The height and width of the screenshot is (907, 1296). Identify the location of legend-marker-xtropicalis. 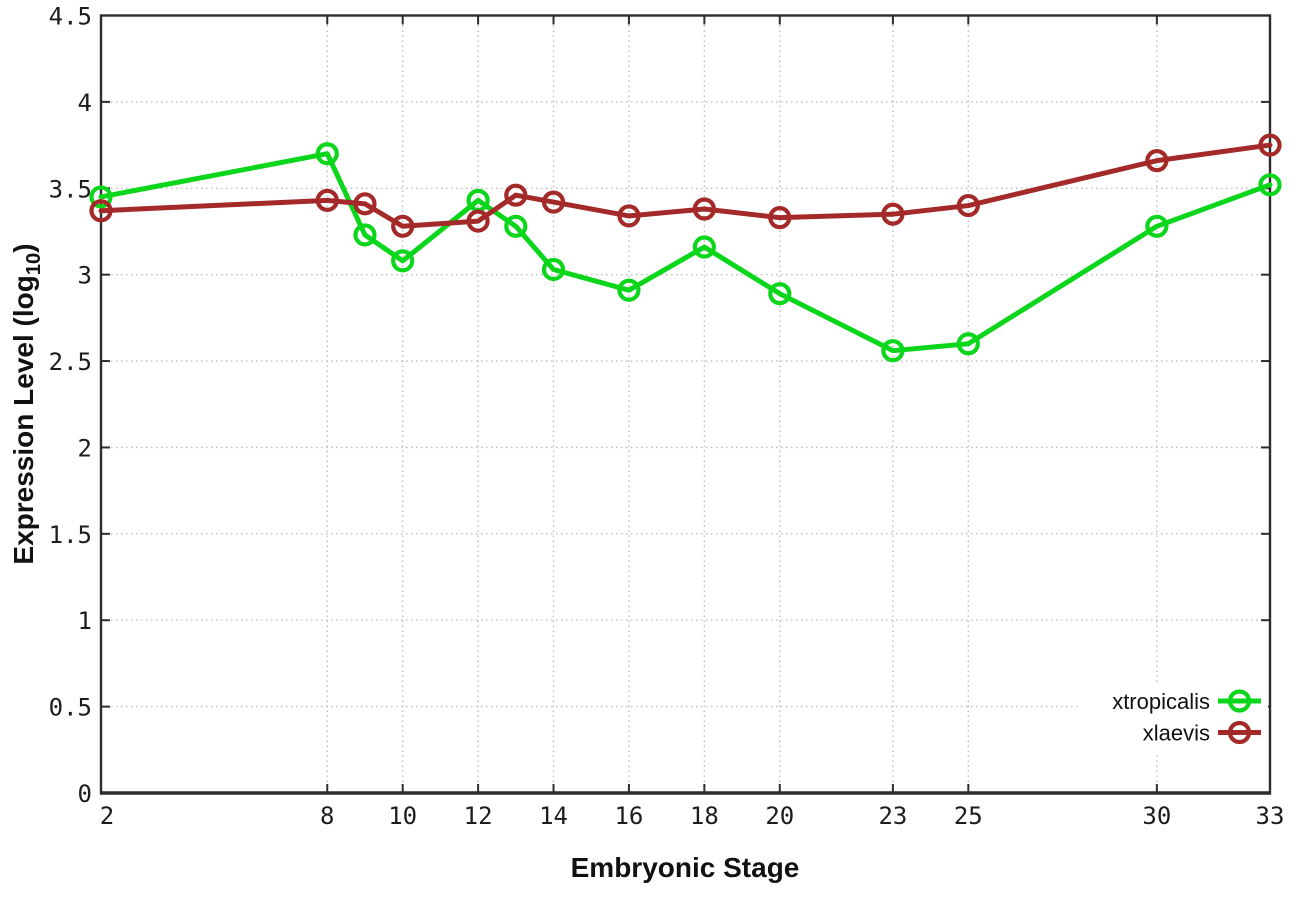
(1239, 701).